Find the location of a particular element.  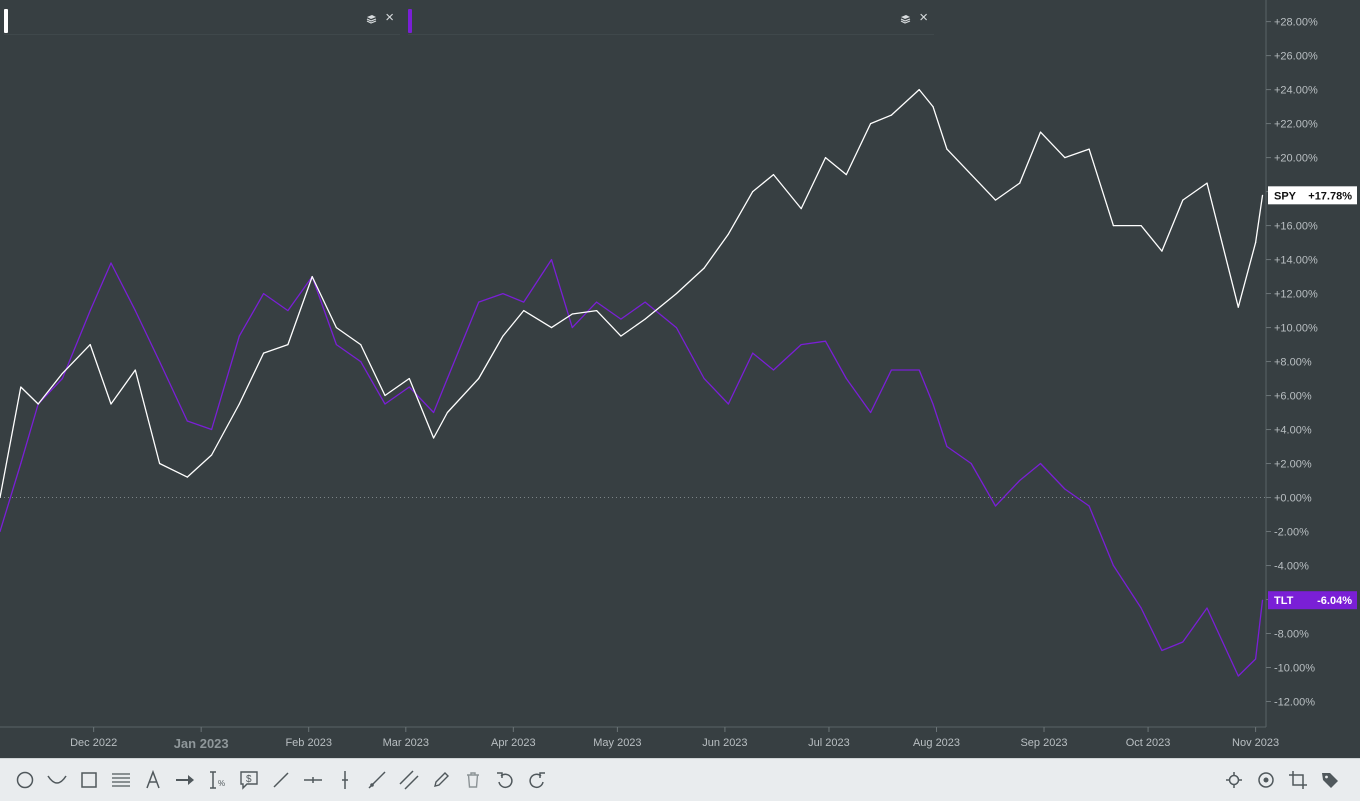

y-tick-label: +28.00% is located at coordinates (1296, 23).